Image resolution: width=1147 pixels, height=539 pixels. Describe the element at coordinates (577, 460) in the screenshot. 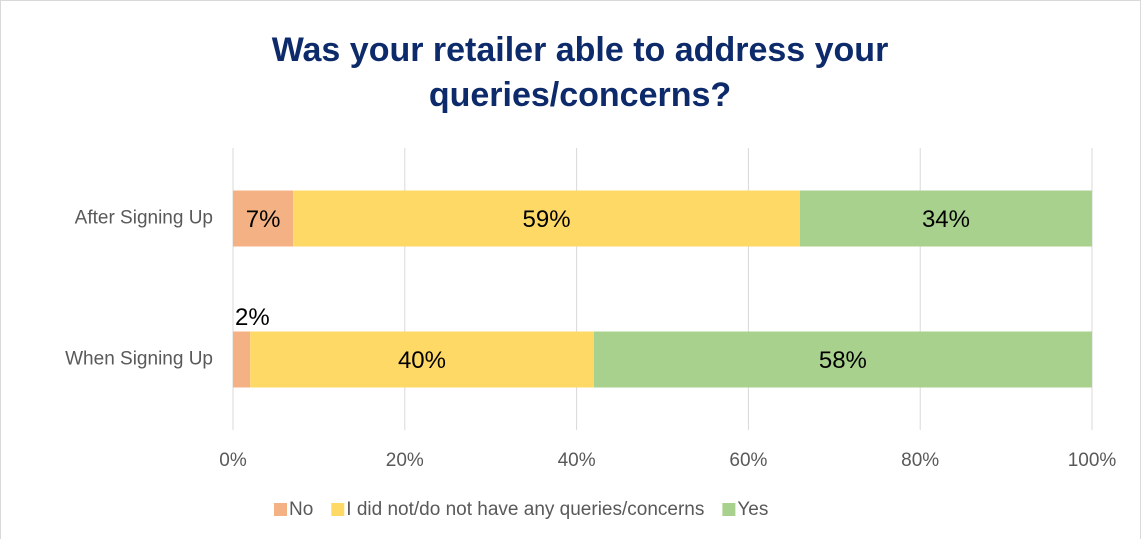

I see `x-tick-label: 40%` at that location.